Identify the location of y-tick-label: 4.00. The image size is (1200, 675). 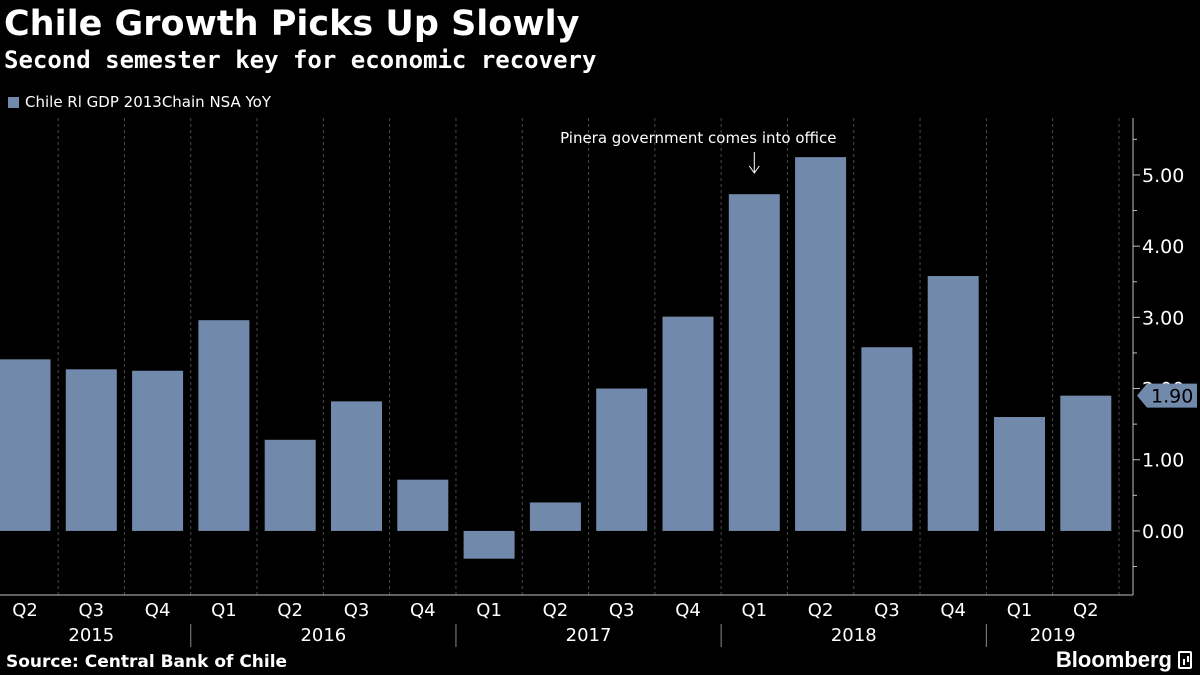
(1163, 247).